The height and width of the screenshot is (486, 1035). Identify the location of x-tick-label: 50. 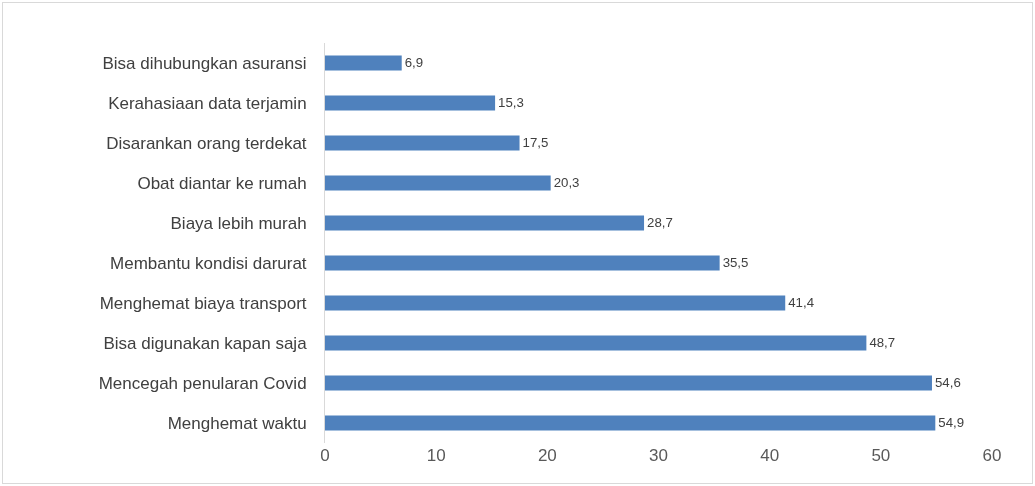
(881, 455).